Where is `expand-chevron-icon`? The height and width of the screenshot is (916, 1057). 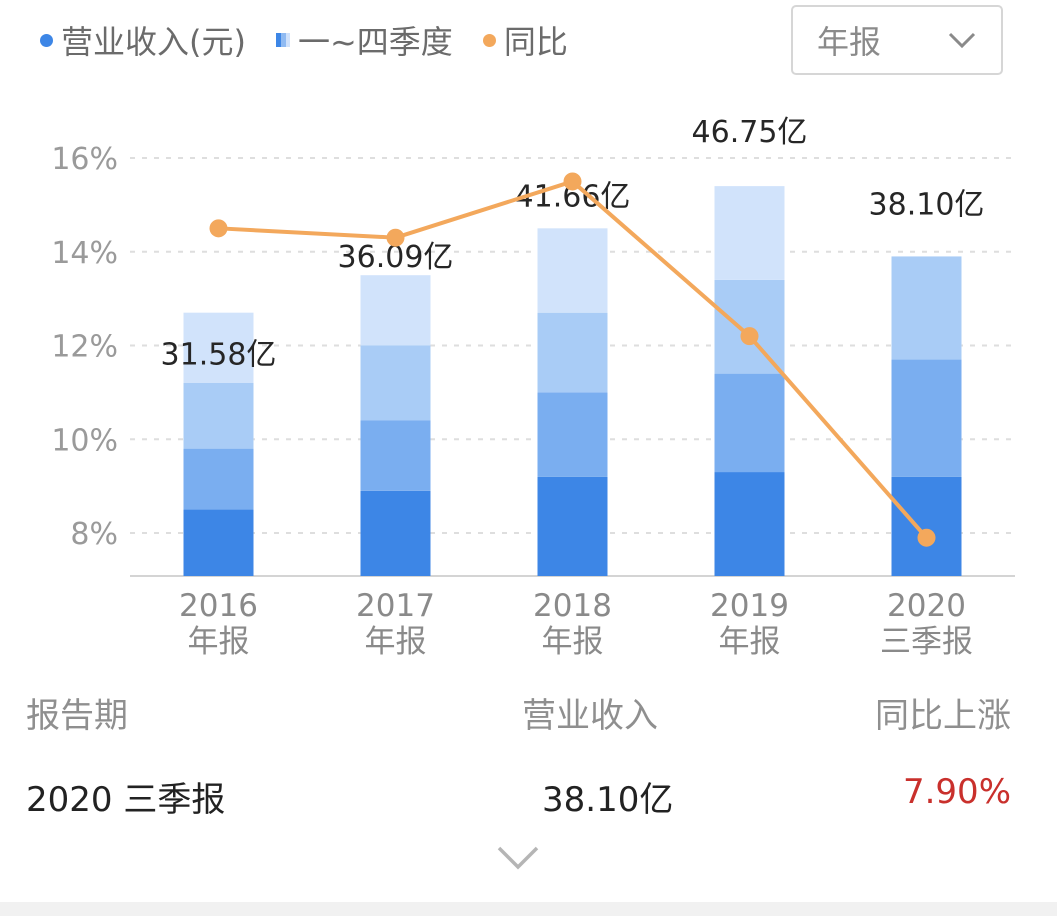
expand-chevron-icon is located at coordinates (518, 858).